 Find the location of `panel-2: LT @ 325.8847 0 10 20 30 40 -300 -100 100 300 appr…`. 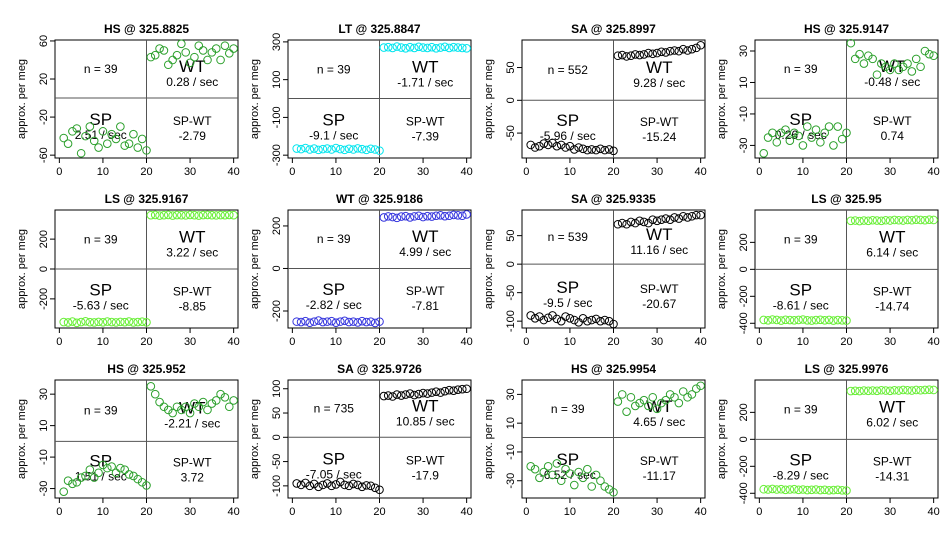

panel-2: LT @ 325.8847 0 10 20 30 40 -300 -100 100 300 appr… is located at coordinates (361, 100).